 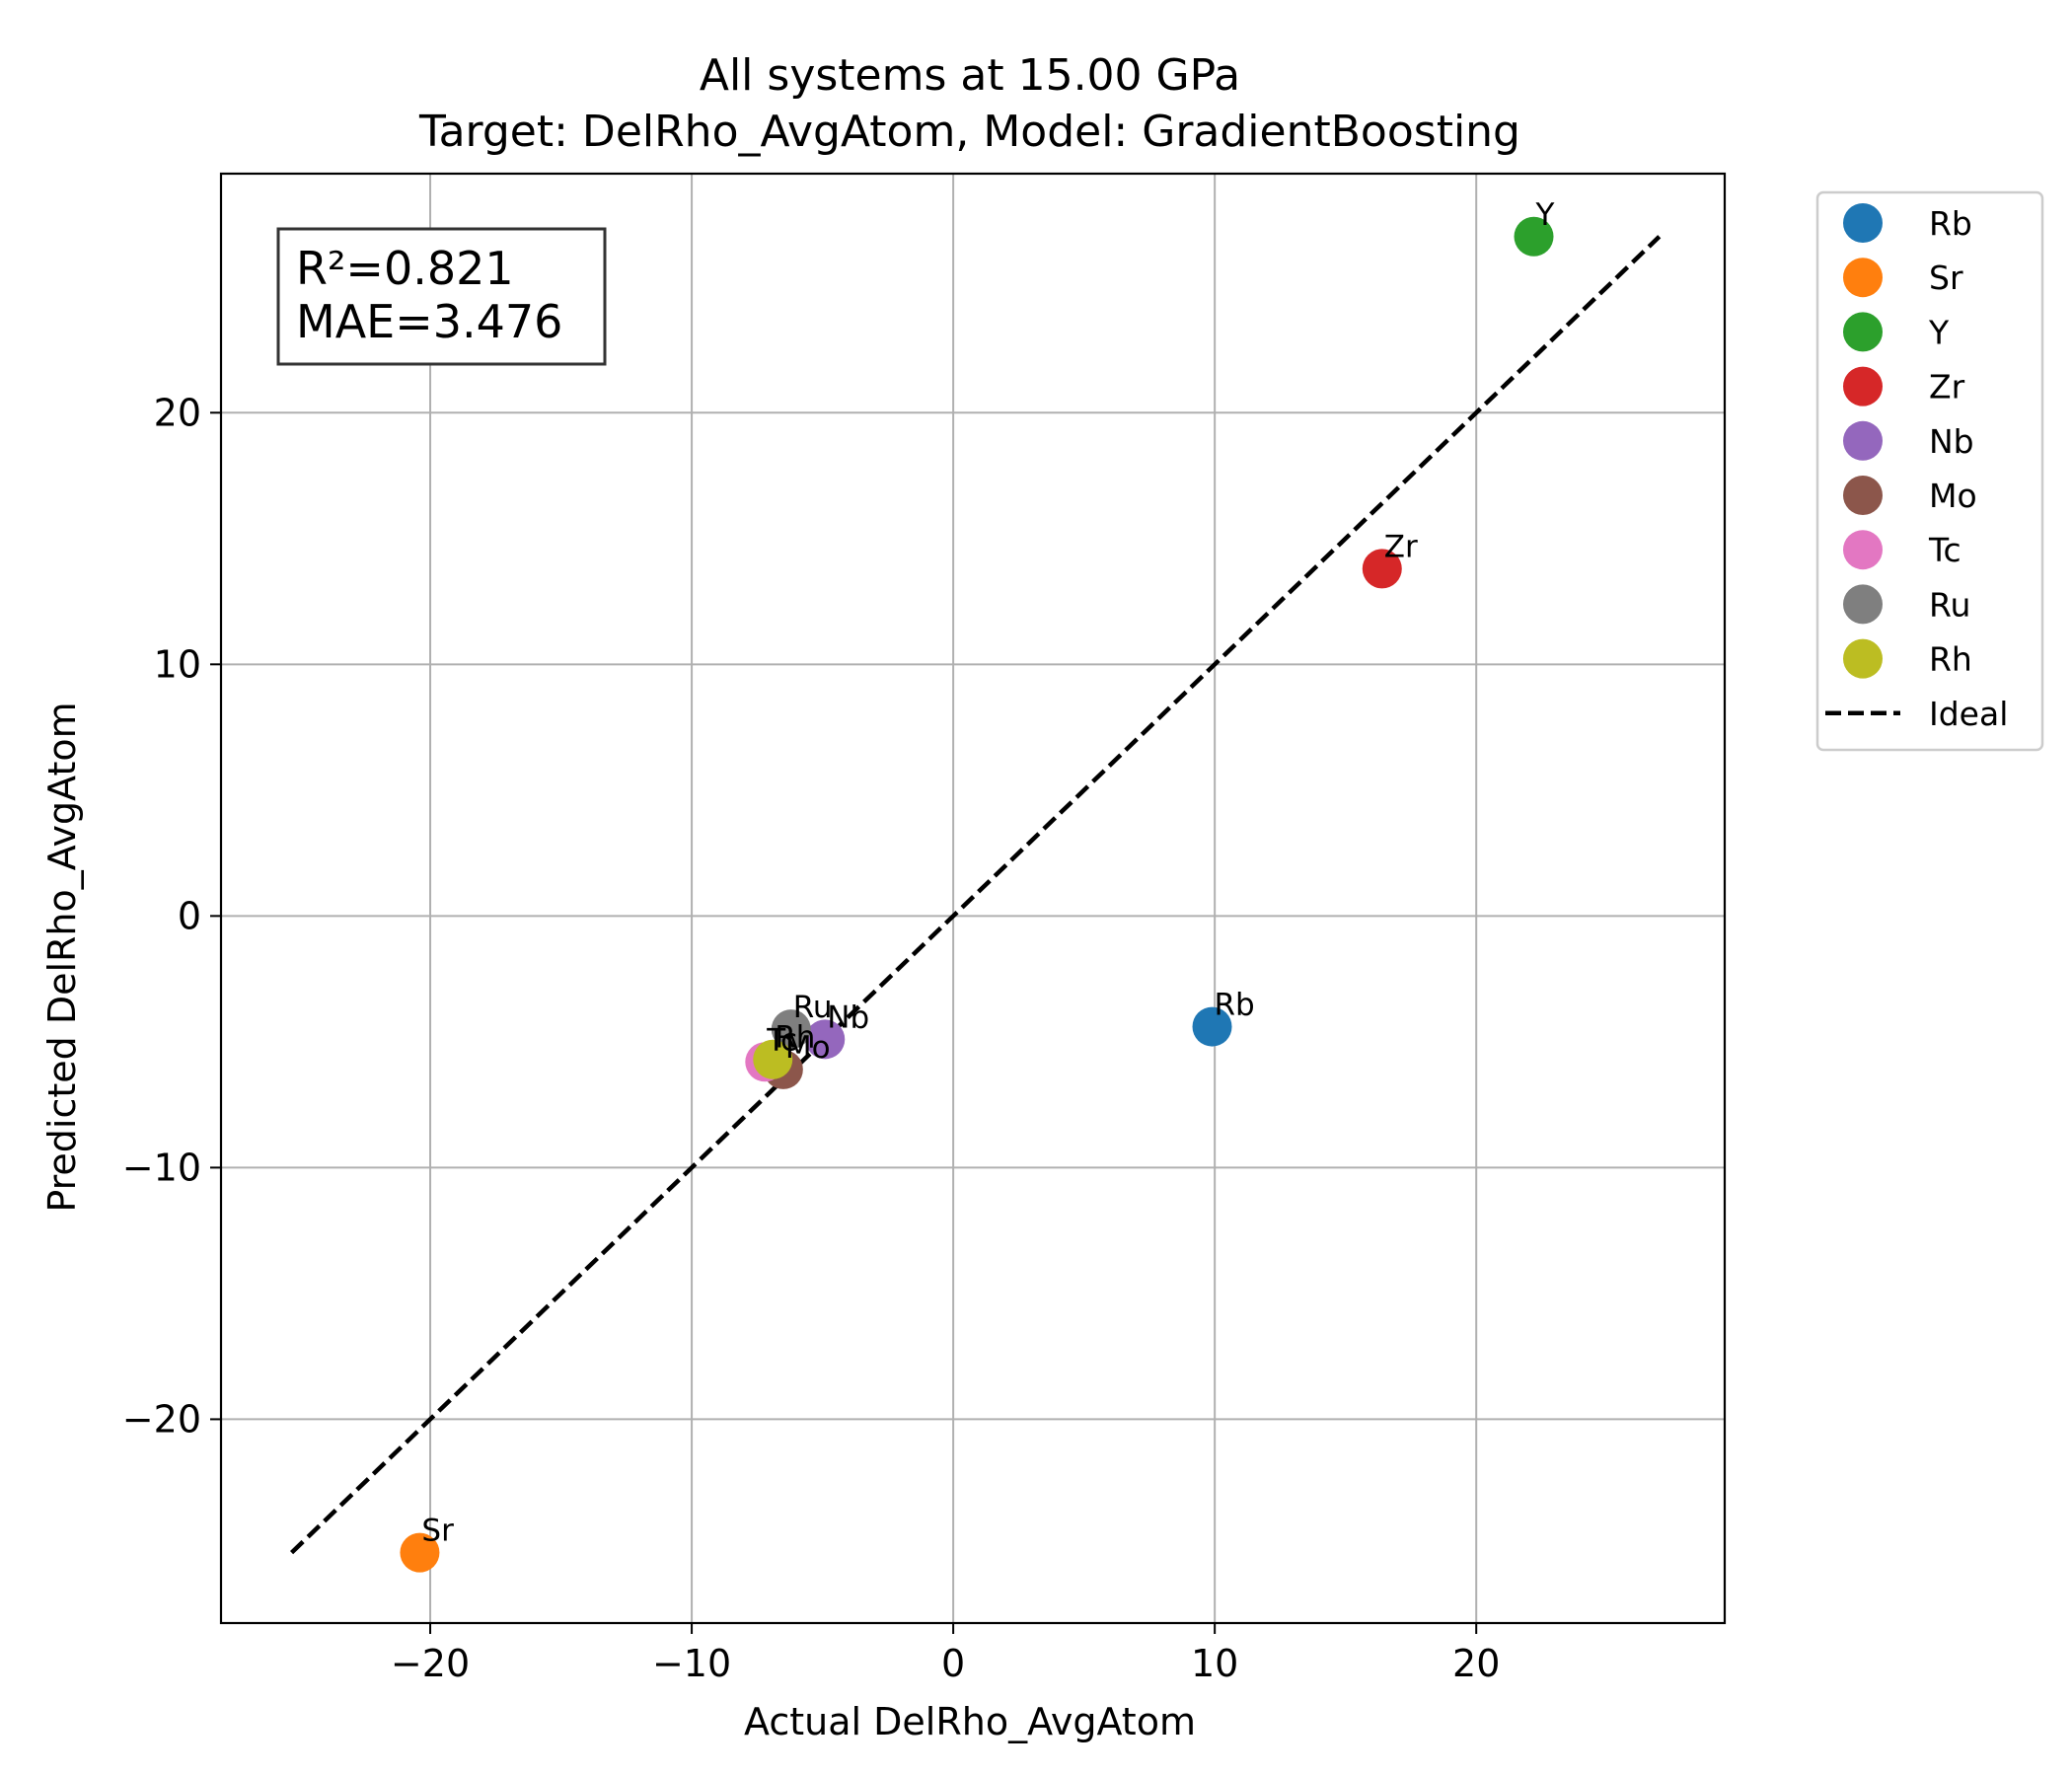 What do you see at coordinates (1946, 278) in the screenshot?
I see `legend-label-sr: Sr` at bounding box center [1946, 278].